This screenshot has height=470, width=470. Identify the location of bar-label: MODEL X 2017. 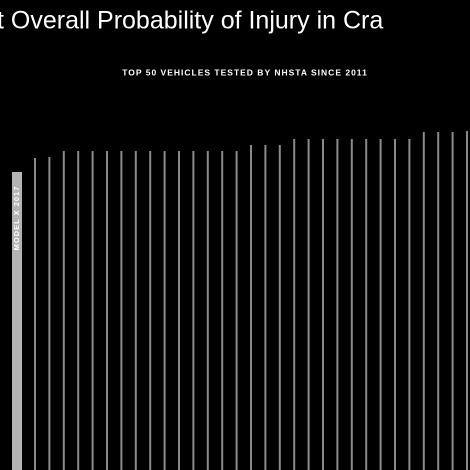
(16, 218).